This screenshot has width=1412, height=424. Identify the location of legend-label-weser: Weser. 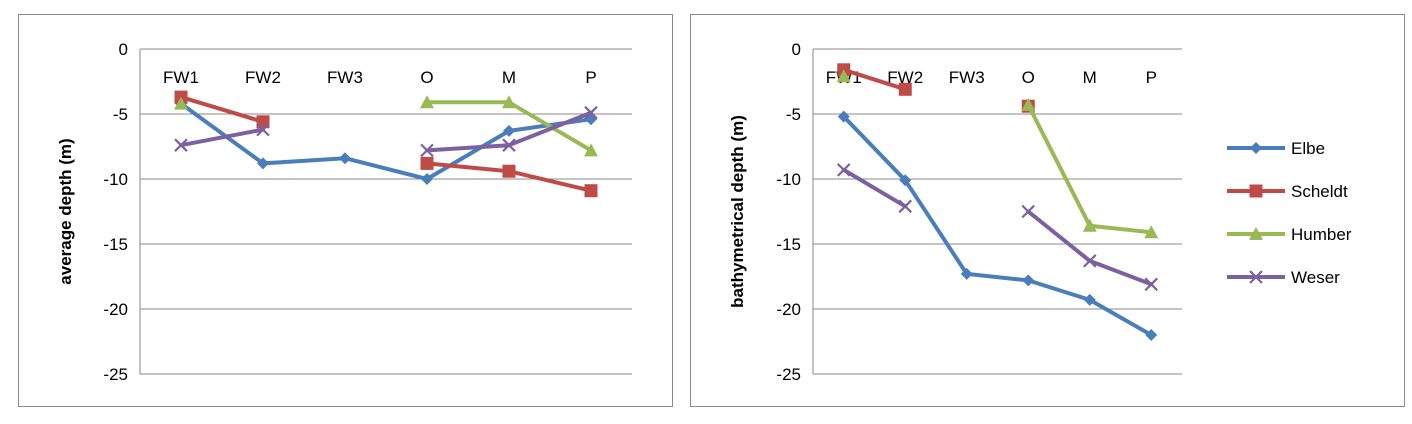
(1315, 277).